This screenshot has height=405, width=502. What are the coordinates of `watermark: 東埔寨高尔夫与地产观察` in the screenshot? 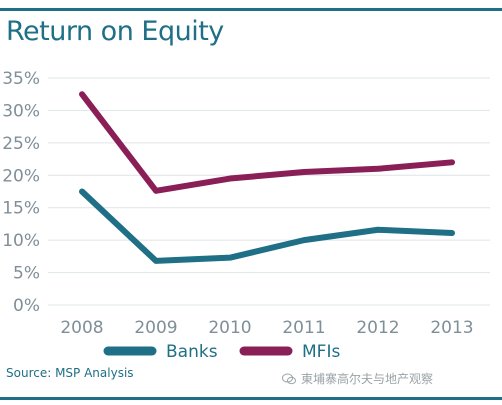 It's located at (357, 378).